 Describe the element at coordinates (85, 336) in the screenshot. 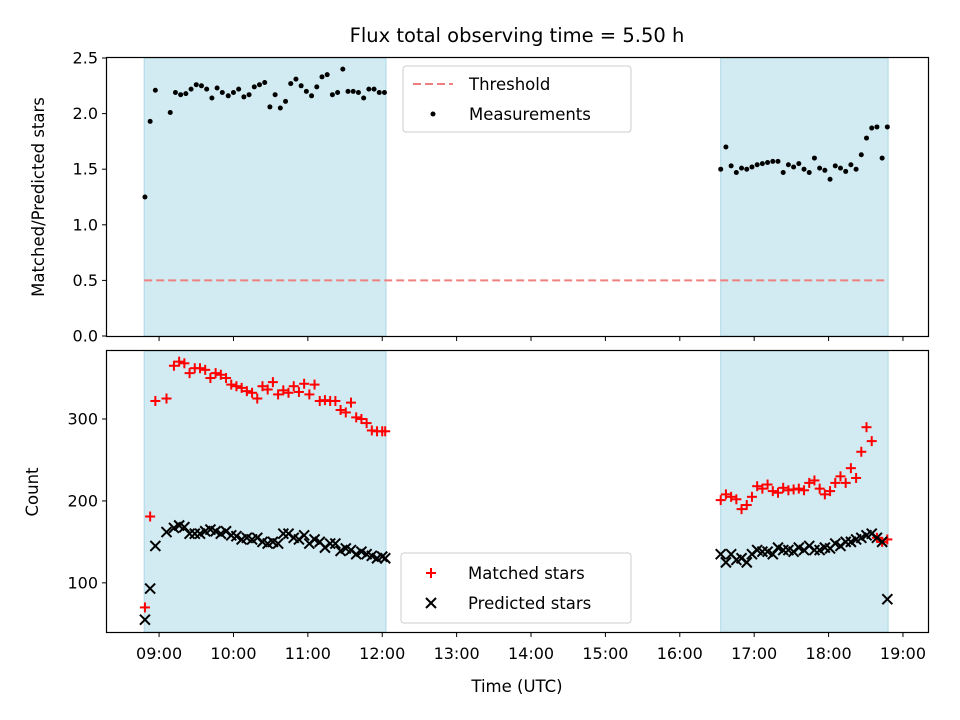

I see `top-y-tick-label: 0.0` at that location.